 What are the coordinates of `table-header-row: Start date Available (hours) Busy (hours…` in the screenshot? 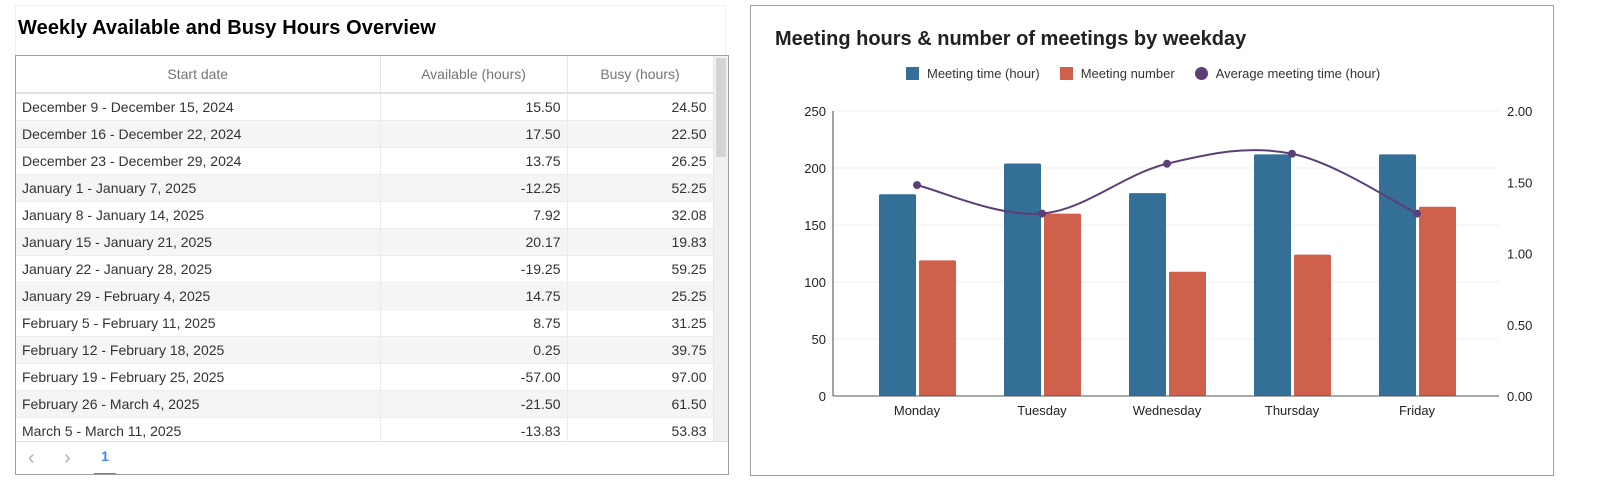 It's located at (364, 75).